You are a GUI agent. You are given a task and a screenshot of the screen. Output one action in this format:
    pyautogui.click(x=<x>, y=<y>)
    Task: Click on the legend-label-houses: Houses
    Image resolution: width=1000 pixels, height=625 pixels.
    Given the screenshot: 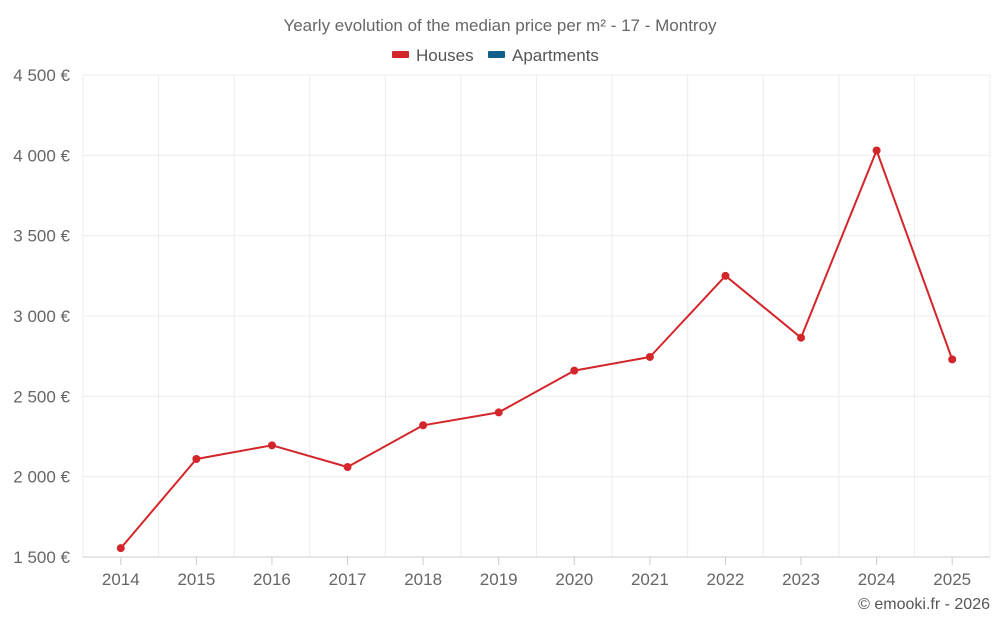 What is the action you would take?
    pyautogui.click(x=445, y=55)
    